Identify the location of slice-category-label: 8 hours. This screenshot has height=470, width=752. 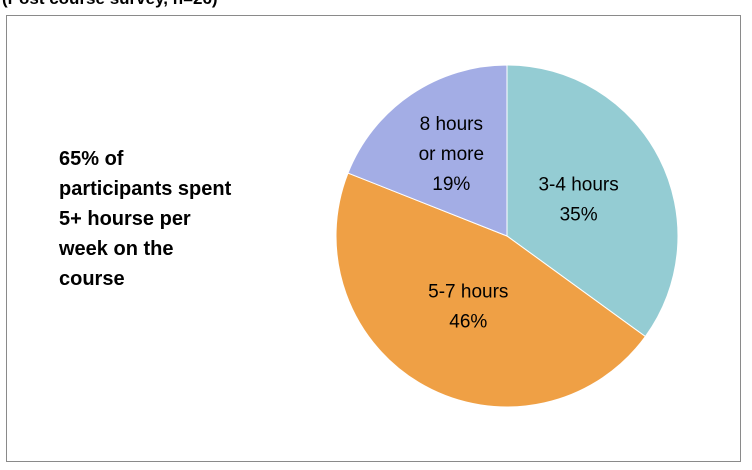
(451, 124).